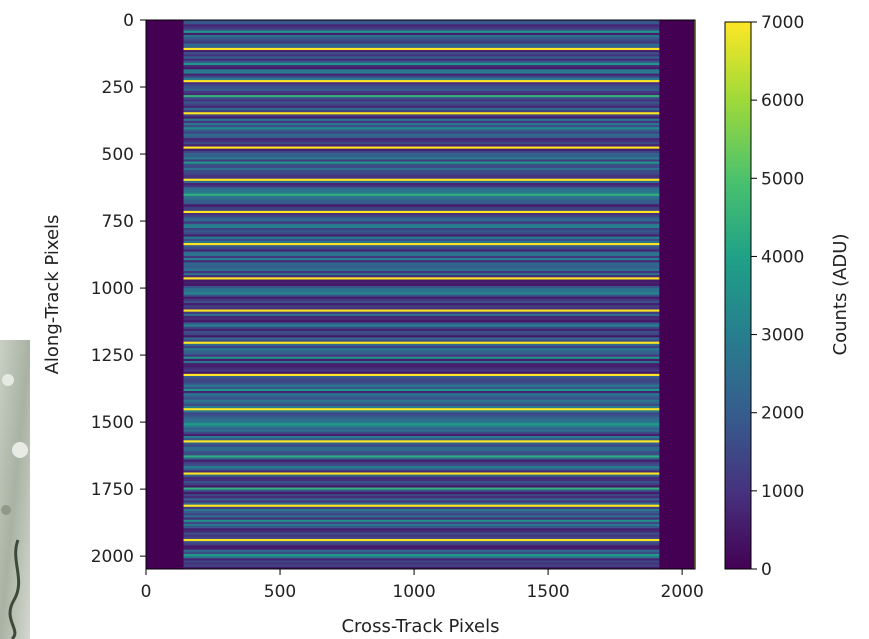  I want to click on x-tick-label: 1500, so click(547, 592).